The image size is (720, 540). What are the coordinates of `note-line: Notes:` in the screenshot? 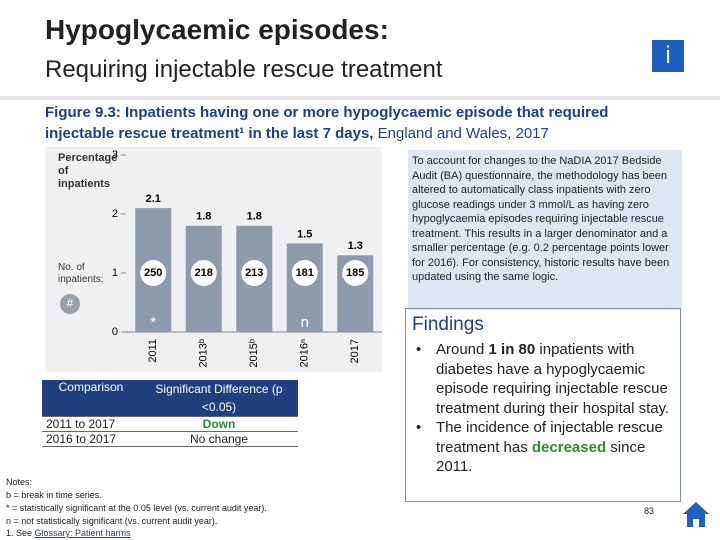 It's located at (19, 482).